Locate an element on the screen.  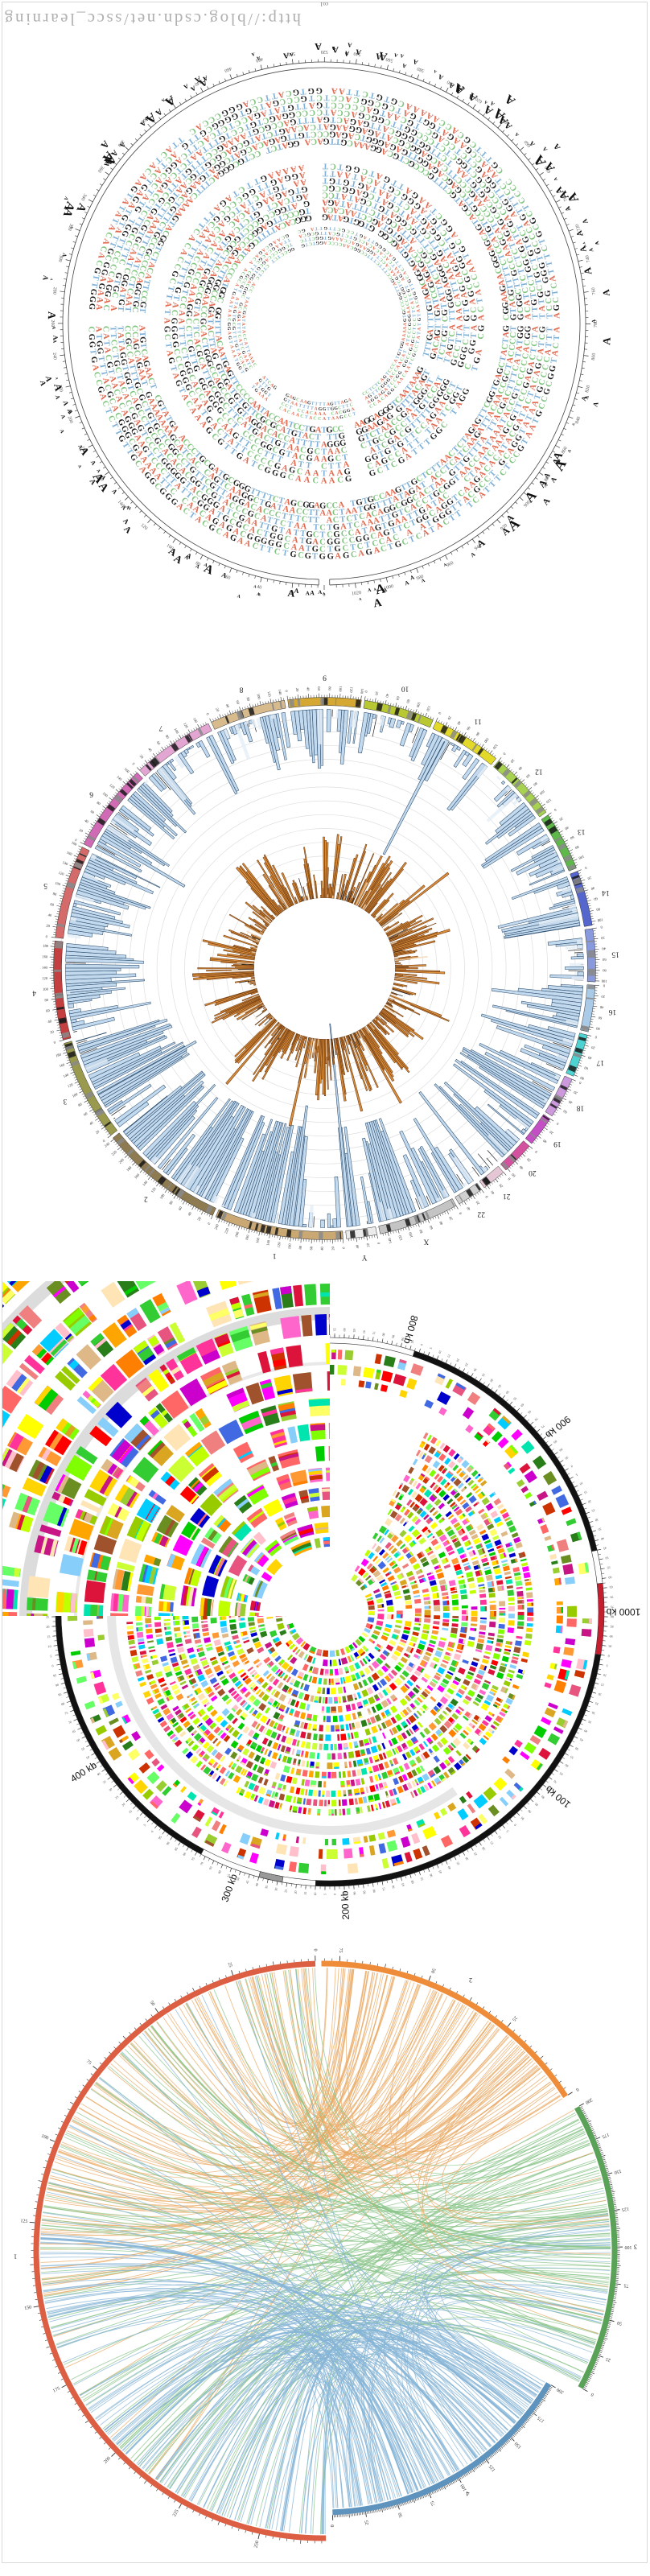
svg-text: 420 is located at coordinates (170, 100).